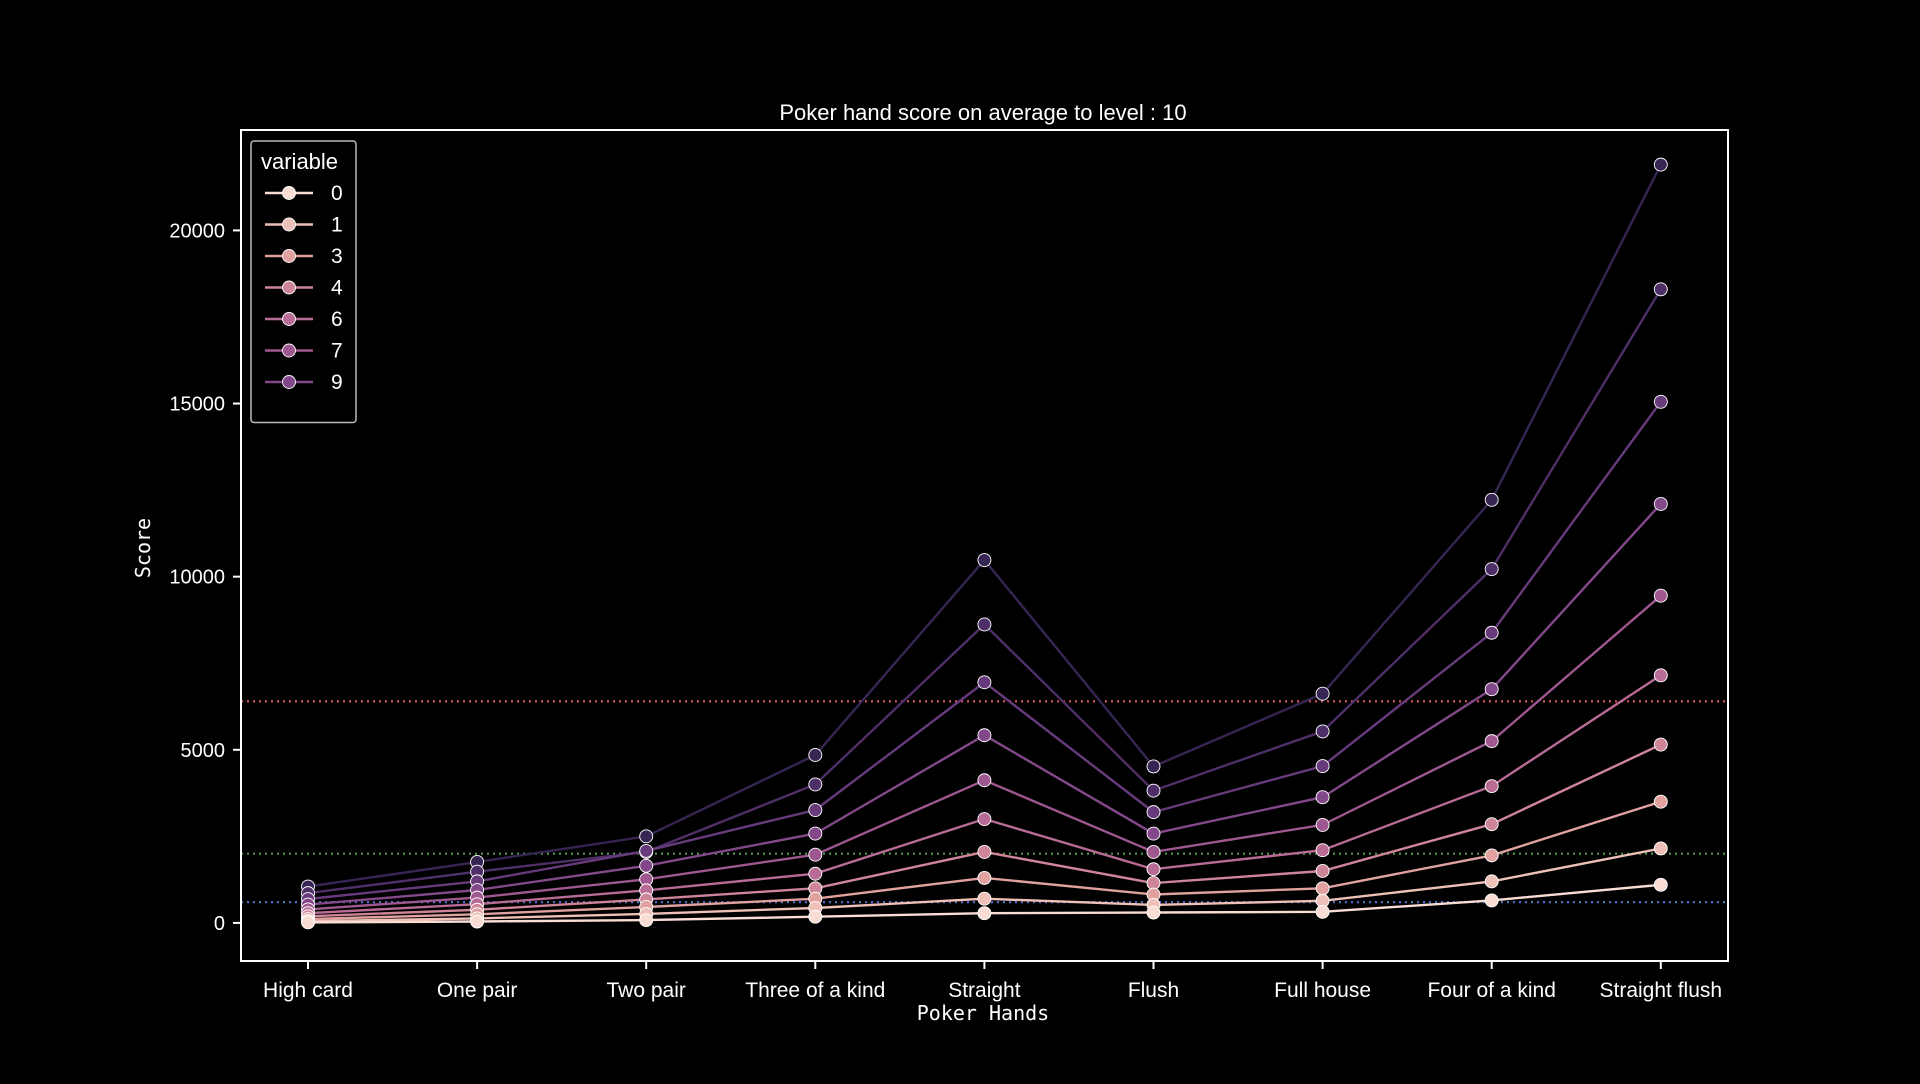  What do you see at coordinates (815, 990) in the screenshot?
I see `x-tick-label: Three of a kind` at bounding box center [815, 990].